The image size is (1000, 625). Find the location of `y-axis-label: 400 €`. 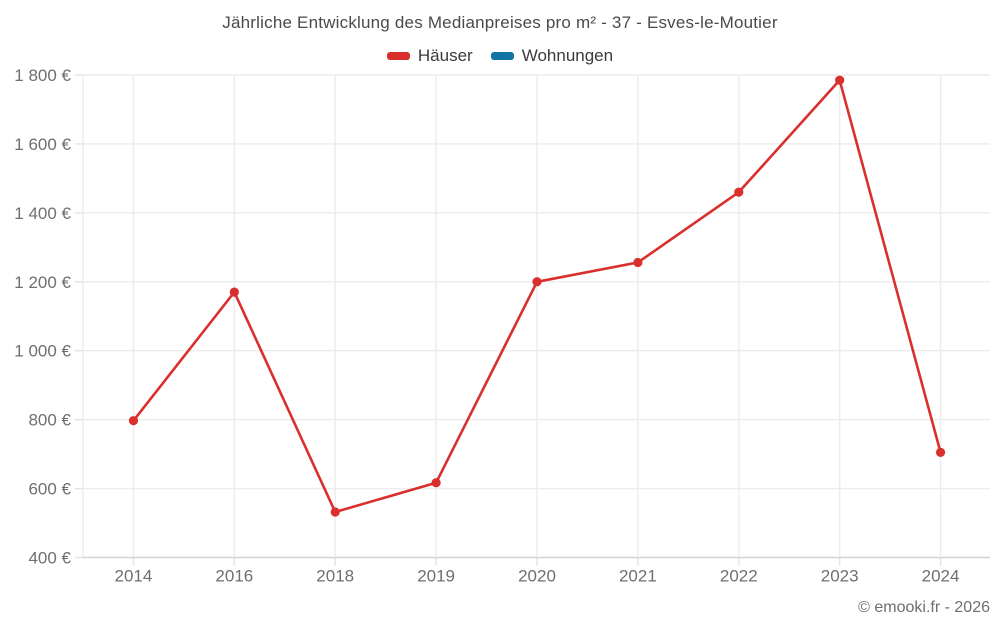

y-axis-label: 400 € is located at coordinates (49, 558).